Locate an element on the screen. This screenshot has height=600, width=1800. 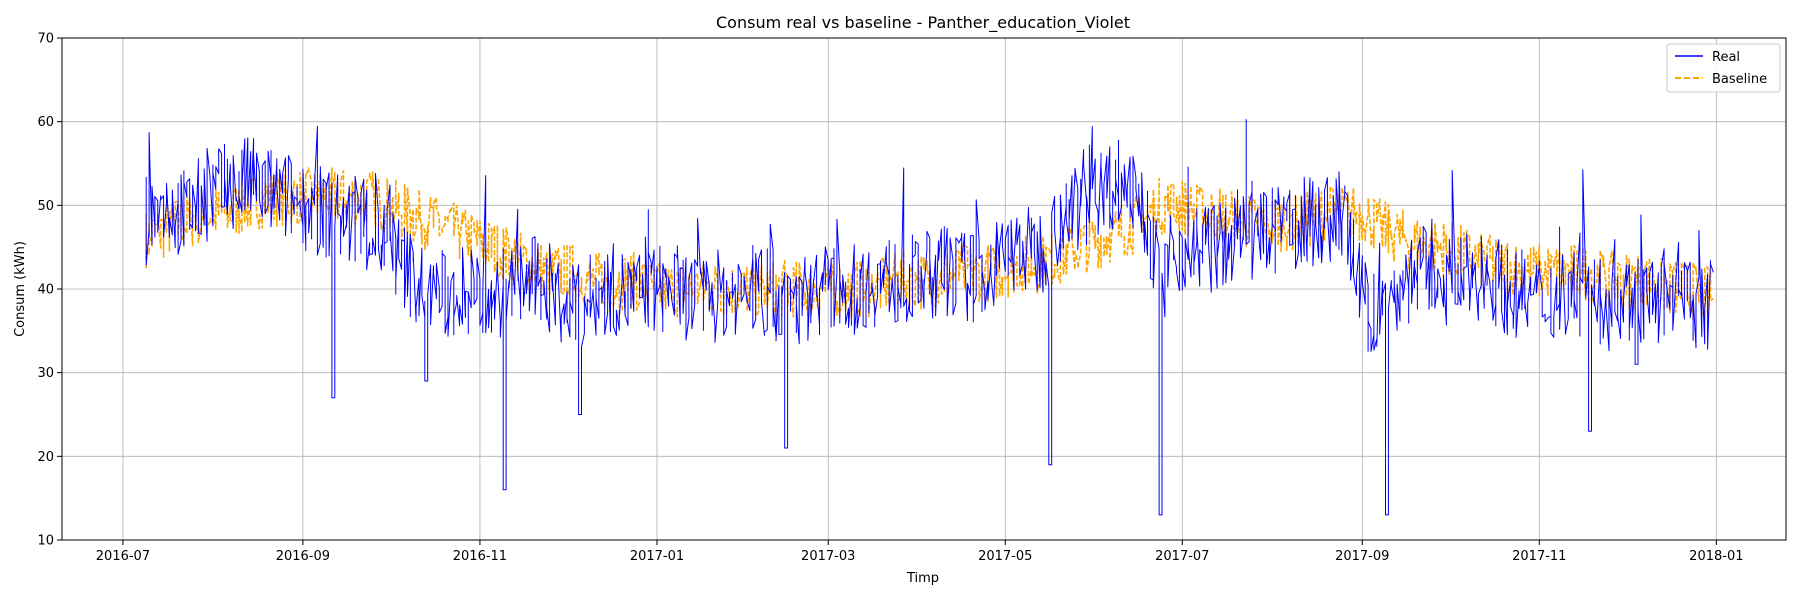
x-tick-label: 2017-05 is located at coordinates (1005, 556).